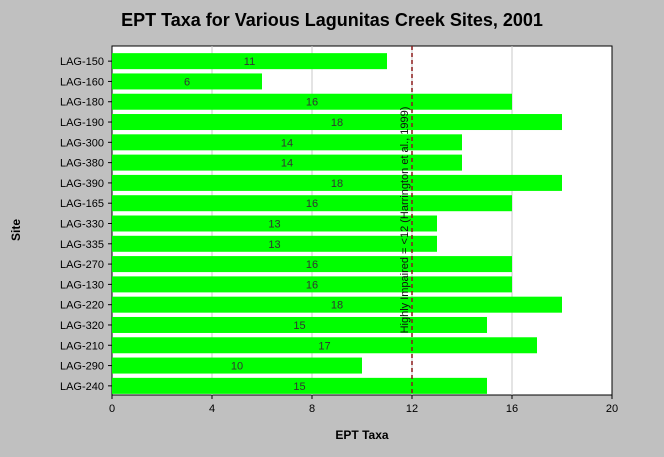 The image size is (664, 457). What do you see at coordinates (82, 184) in the screenshot?
I see `y-tick-label: LAG-390` at bounding box center [82, 184].